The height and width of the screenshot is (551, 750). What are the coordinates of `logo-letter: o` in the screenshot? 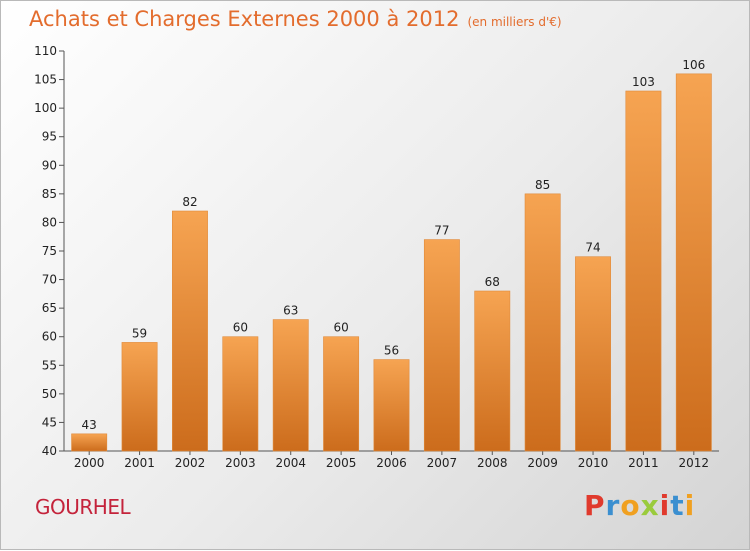 It's located at (630, 505).